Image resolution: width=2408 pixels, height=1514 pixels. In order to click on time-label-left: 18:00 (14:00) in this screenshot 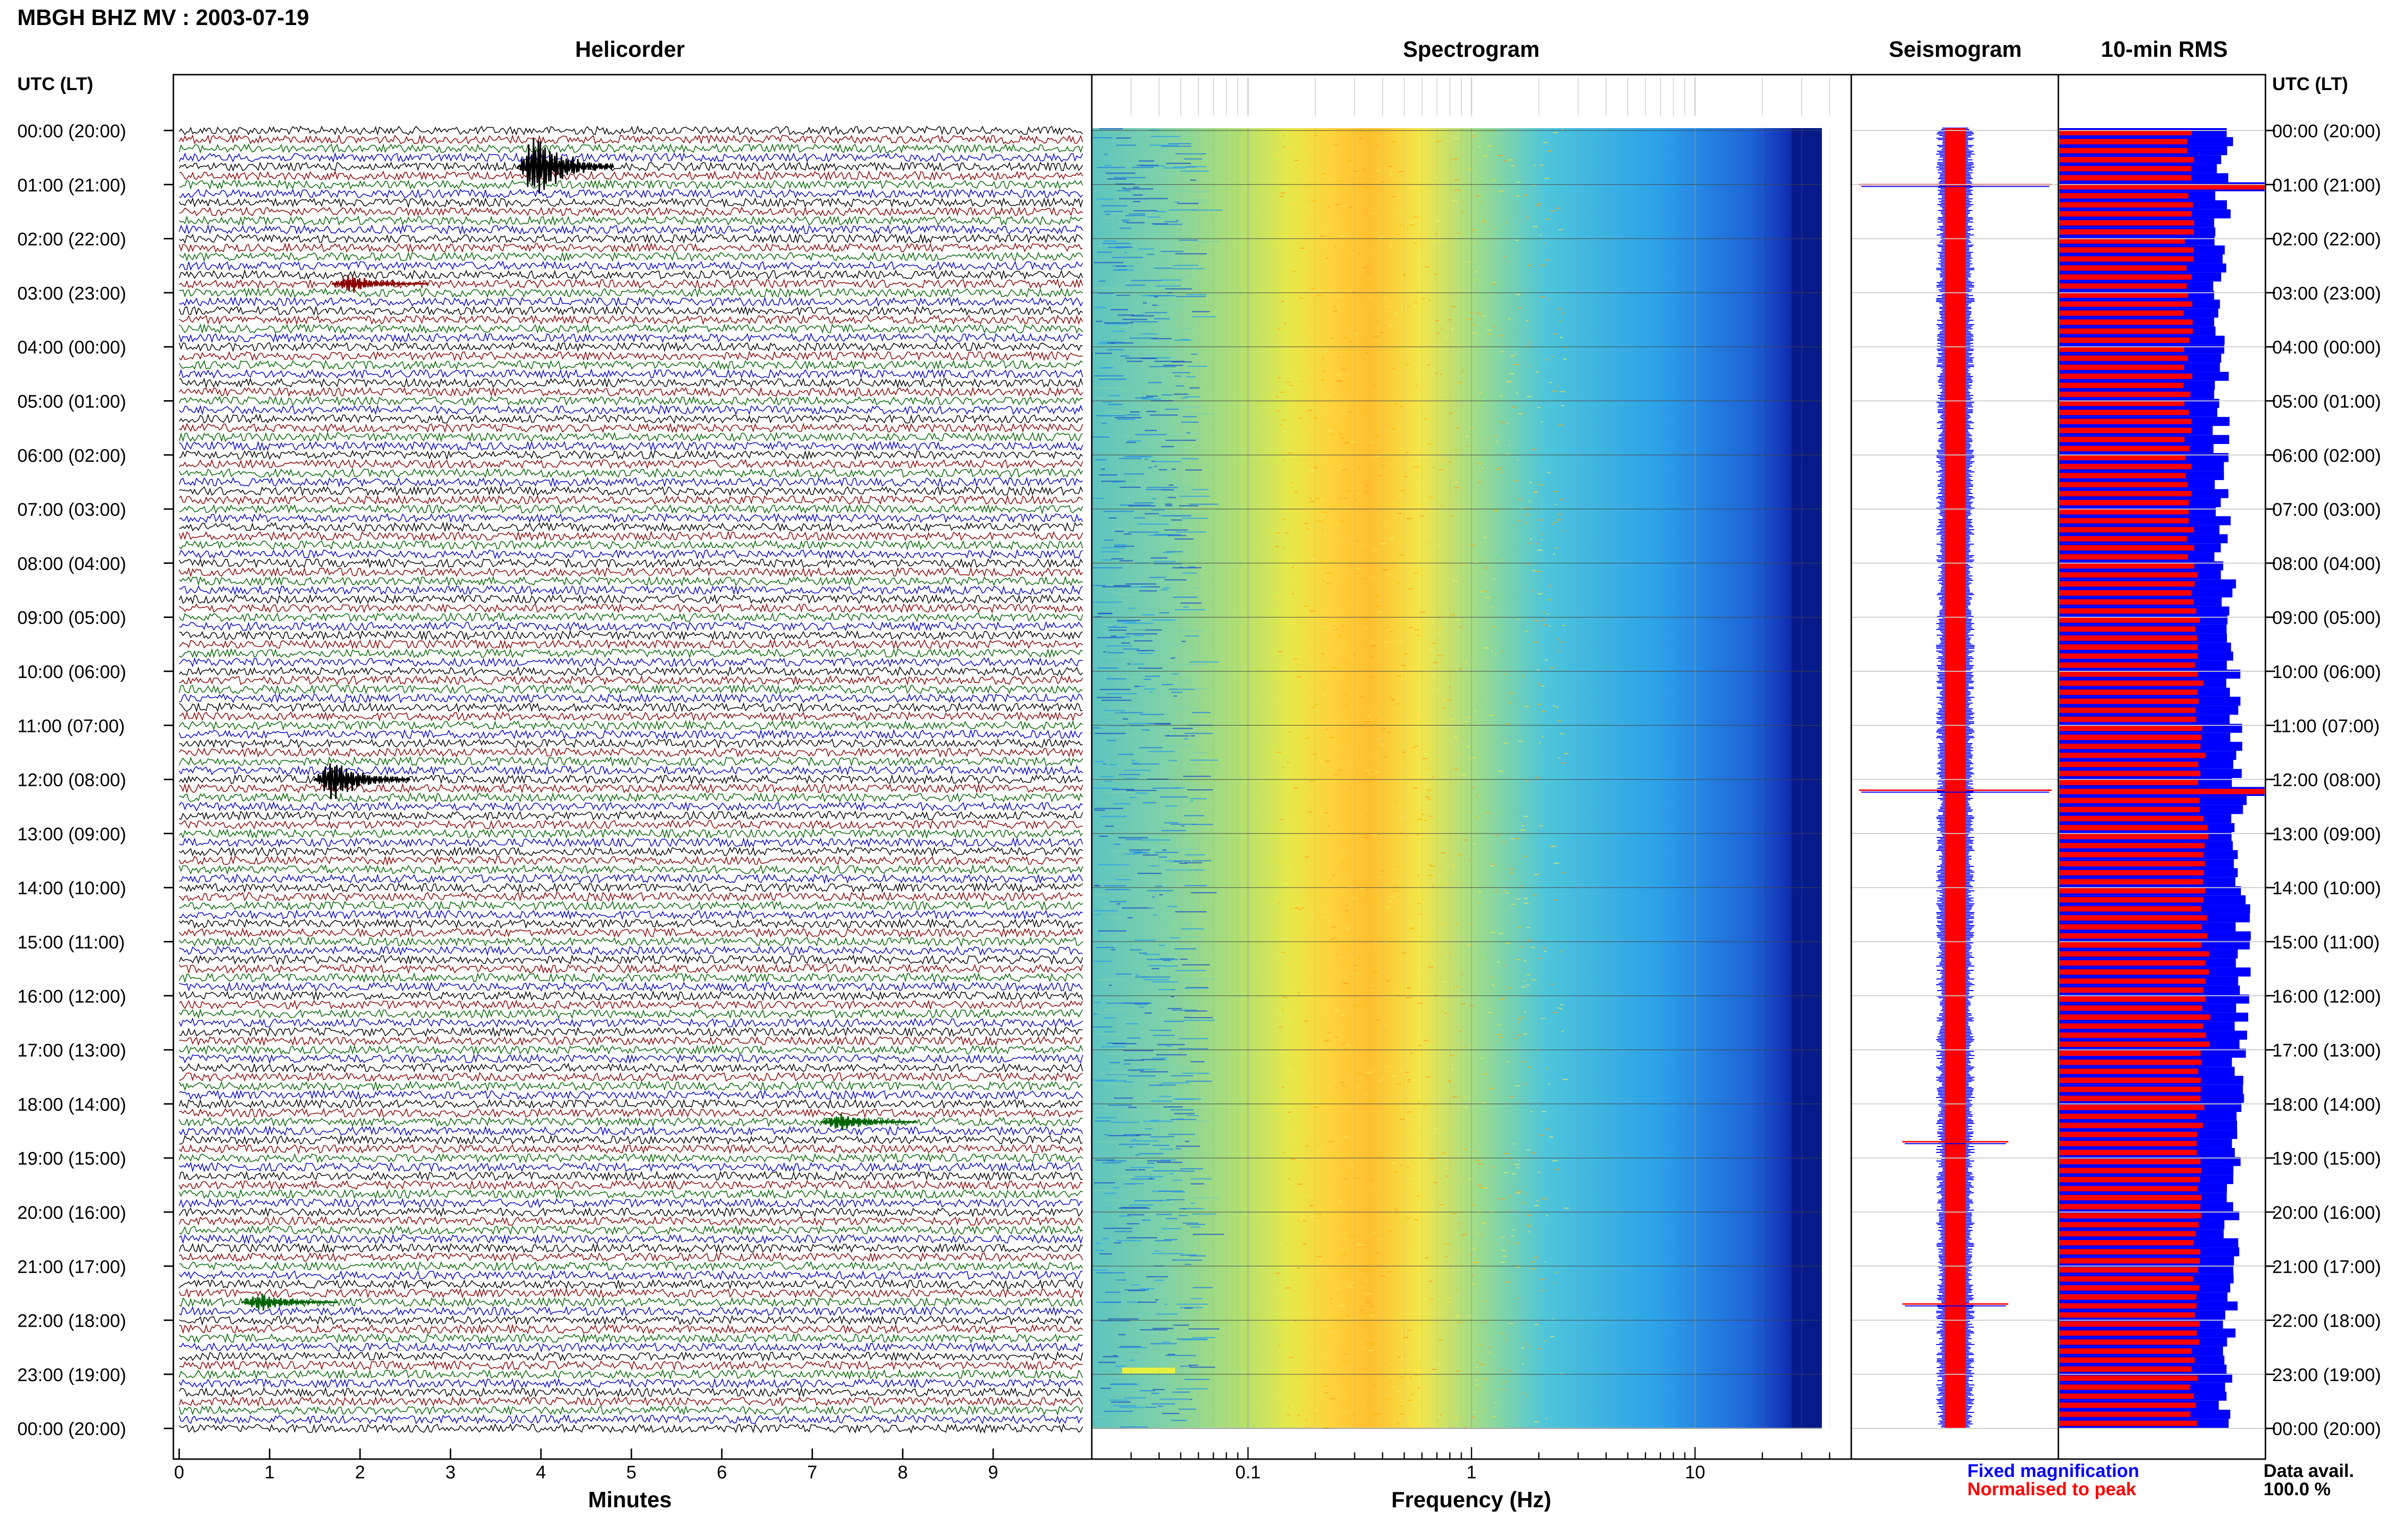, I will do `click(71, 1105)`.